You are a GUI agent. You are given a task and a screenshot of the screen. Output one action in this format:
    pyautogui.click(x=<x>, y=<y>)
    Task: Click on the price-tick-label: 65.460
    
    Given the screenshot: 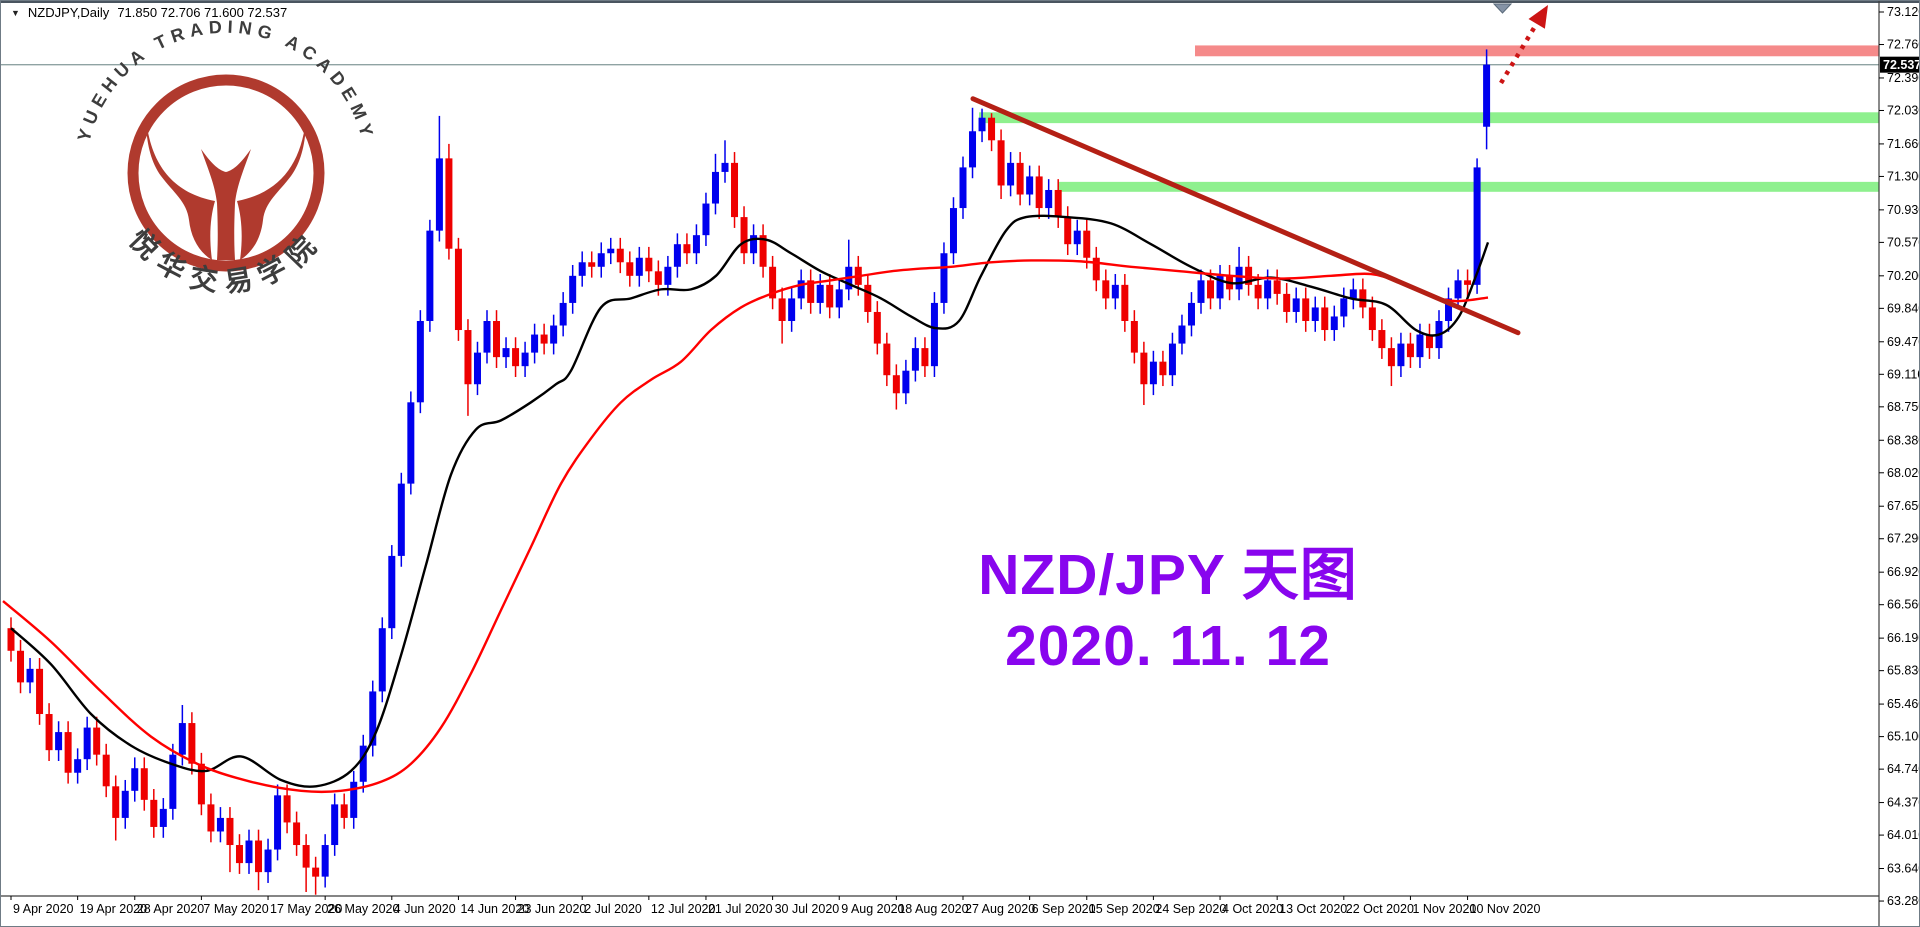 What is the action you would take?
    pyautogui.click(x=1903, y=704)
    